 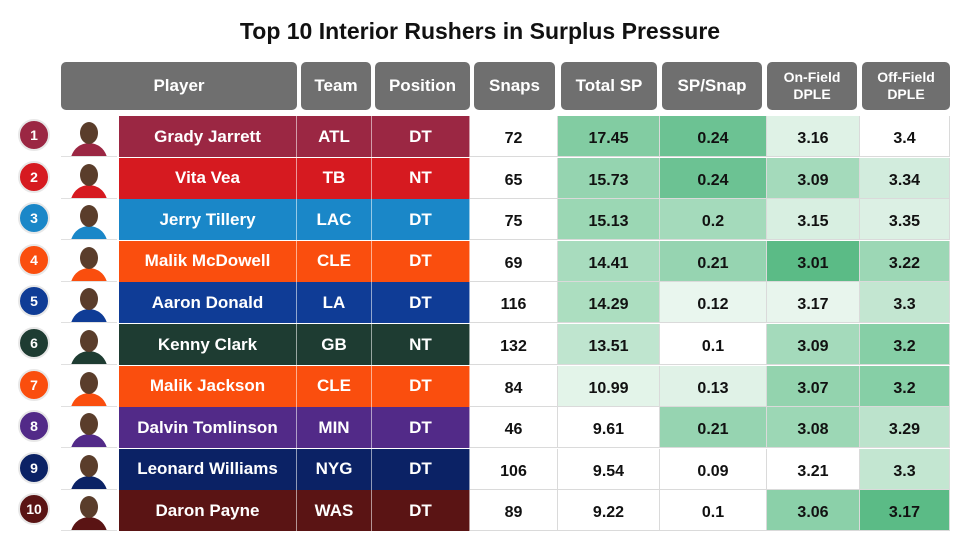 What do you see at coordinates (334, 428) in the screenshot?
I see `team-cell: MIN` at bounding box center [334, 428].